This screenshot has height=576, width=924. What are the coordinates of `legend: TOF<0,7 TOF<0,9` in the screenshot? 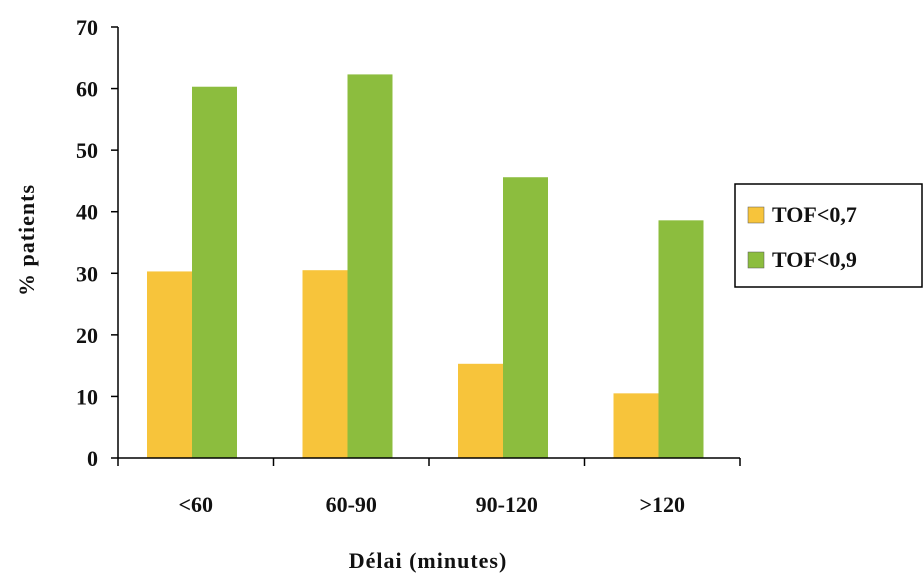 It's located at (828, 235).